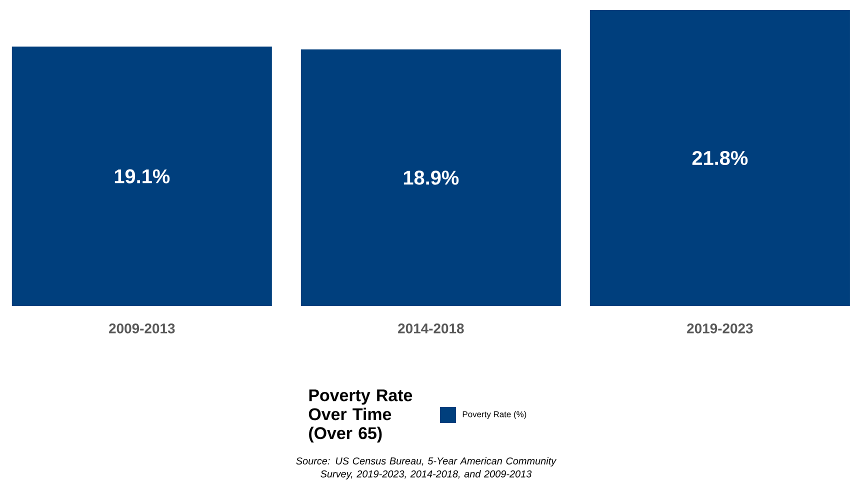  I want to click on legend-title: Poverty Rate Over Time (Over 65), so click(360, 415).